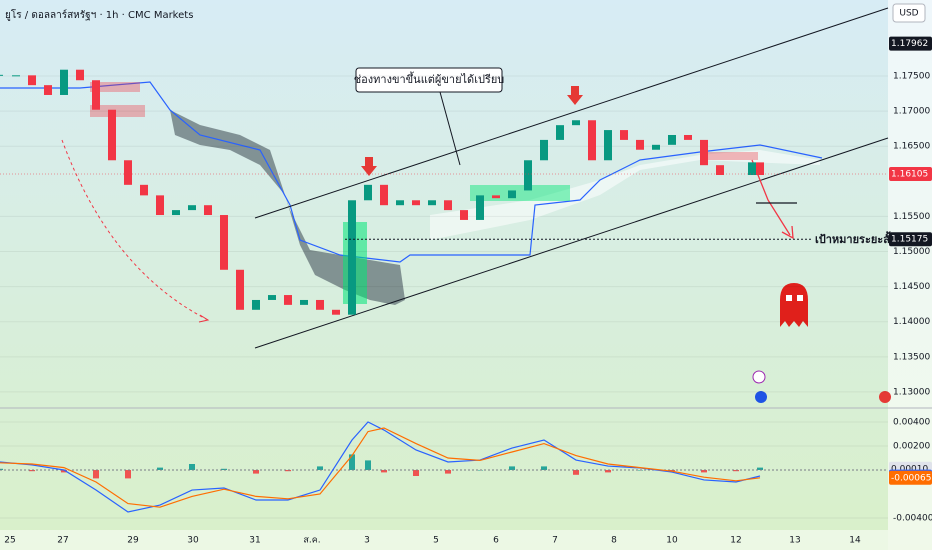 The image size is (932, 550). I want to click on demand-box, so click(520, 193).